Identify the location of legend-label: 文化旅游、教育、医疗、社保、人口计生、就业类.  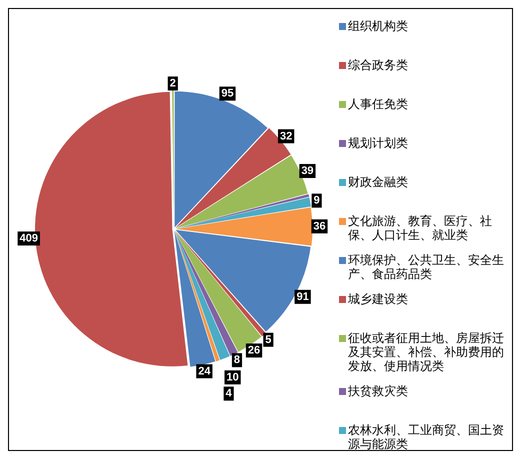
(420, 228).